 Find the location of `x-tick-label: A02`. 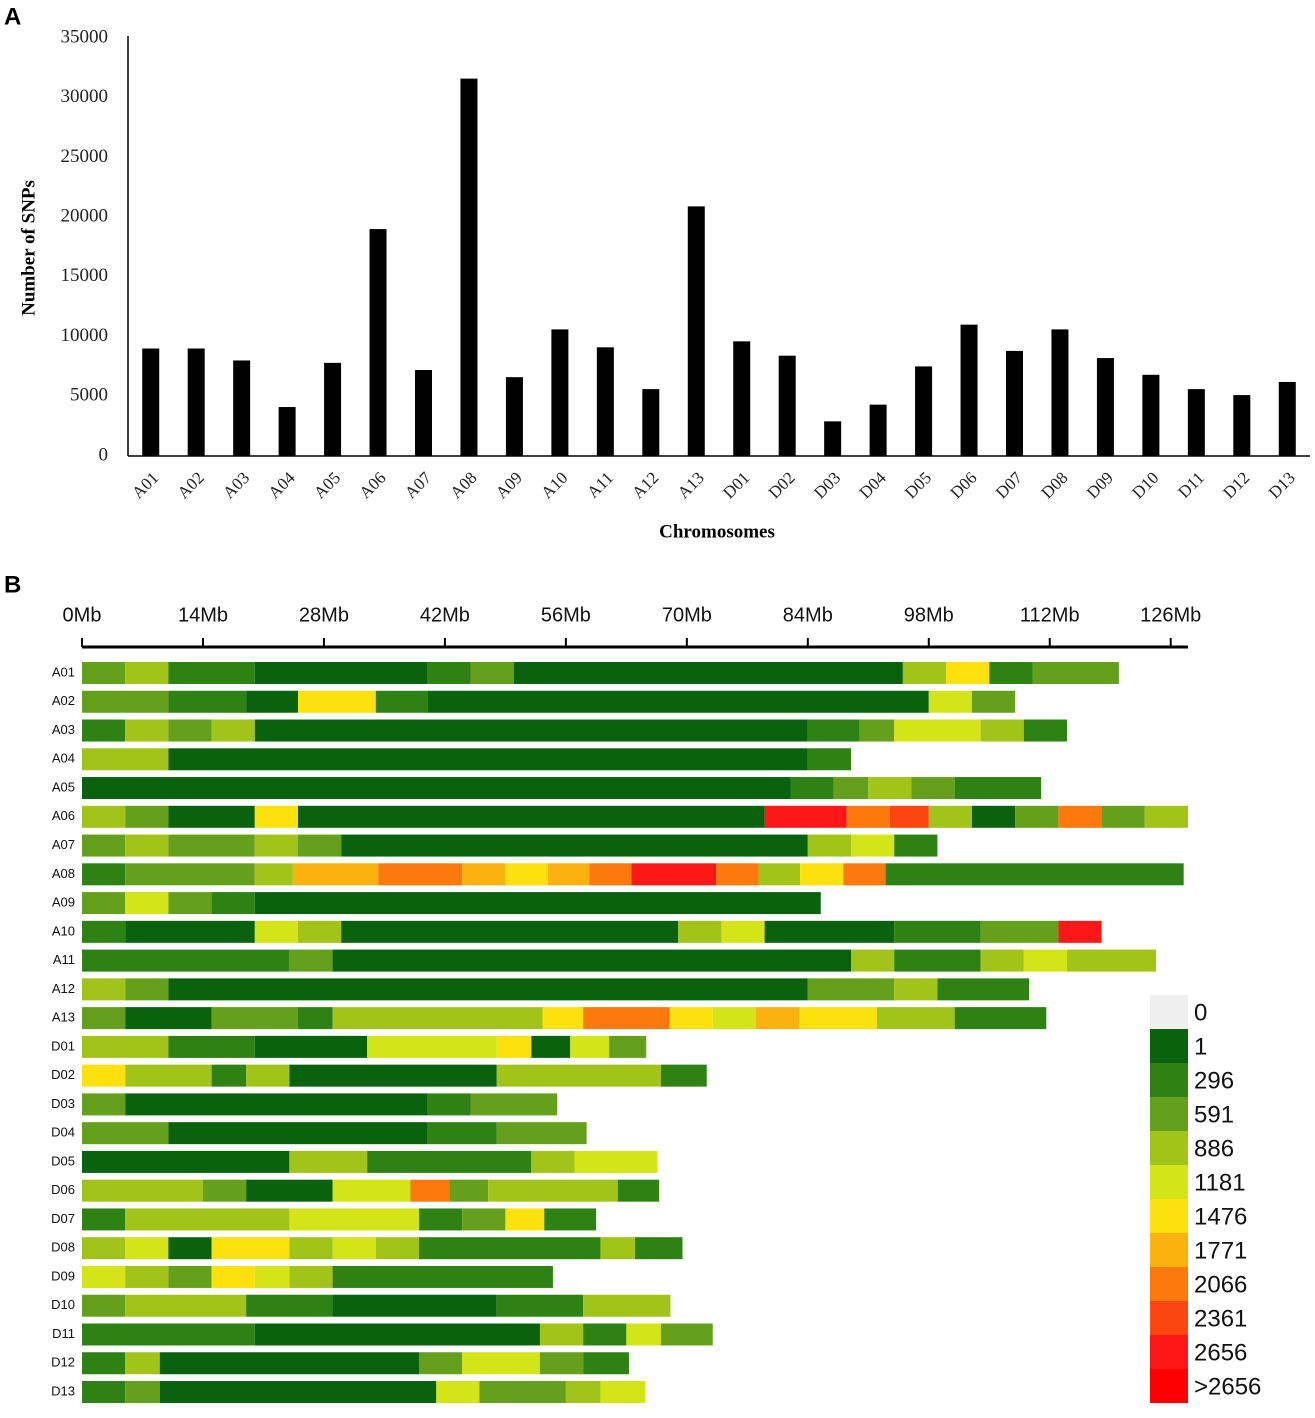

x-tick-label: A02 is located at coordinates (191, 485).